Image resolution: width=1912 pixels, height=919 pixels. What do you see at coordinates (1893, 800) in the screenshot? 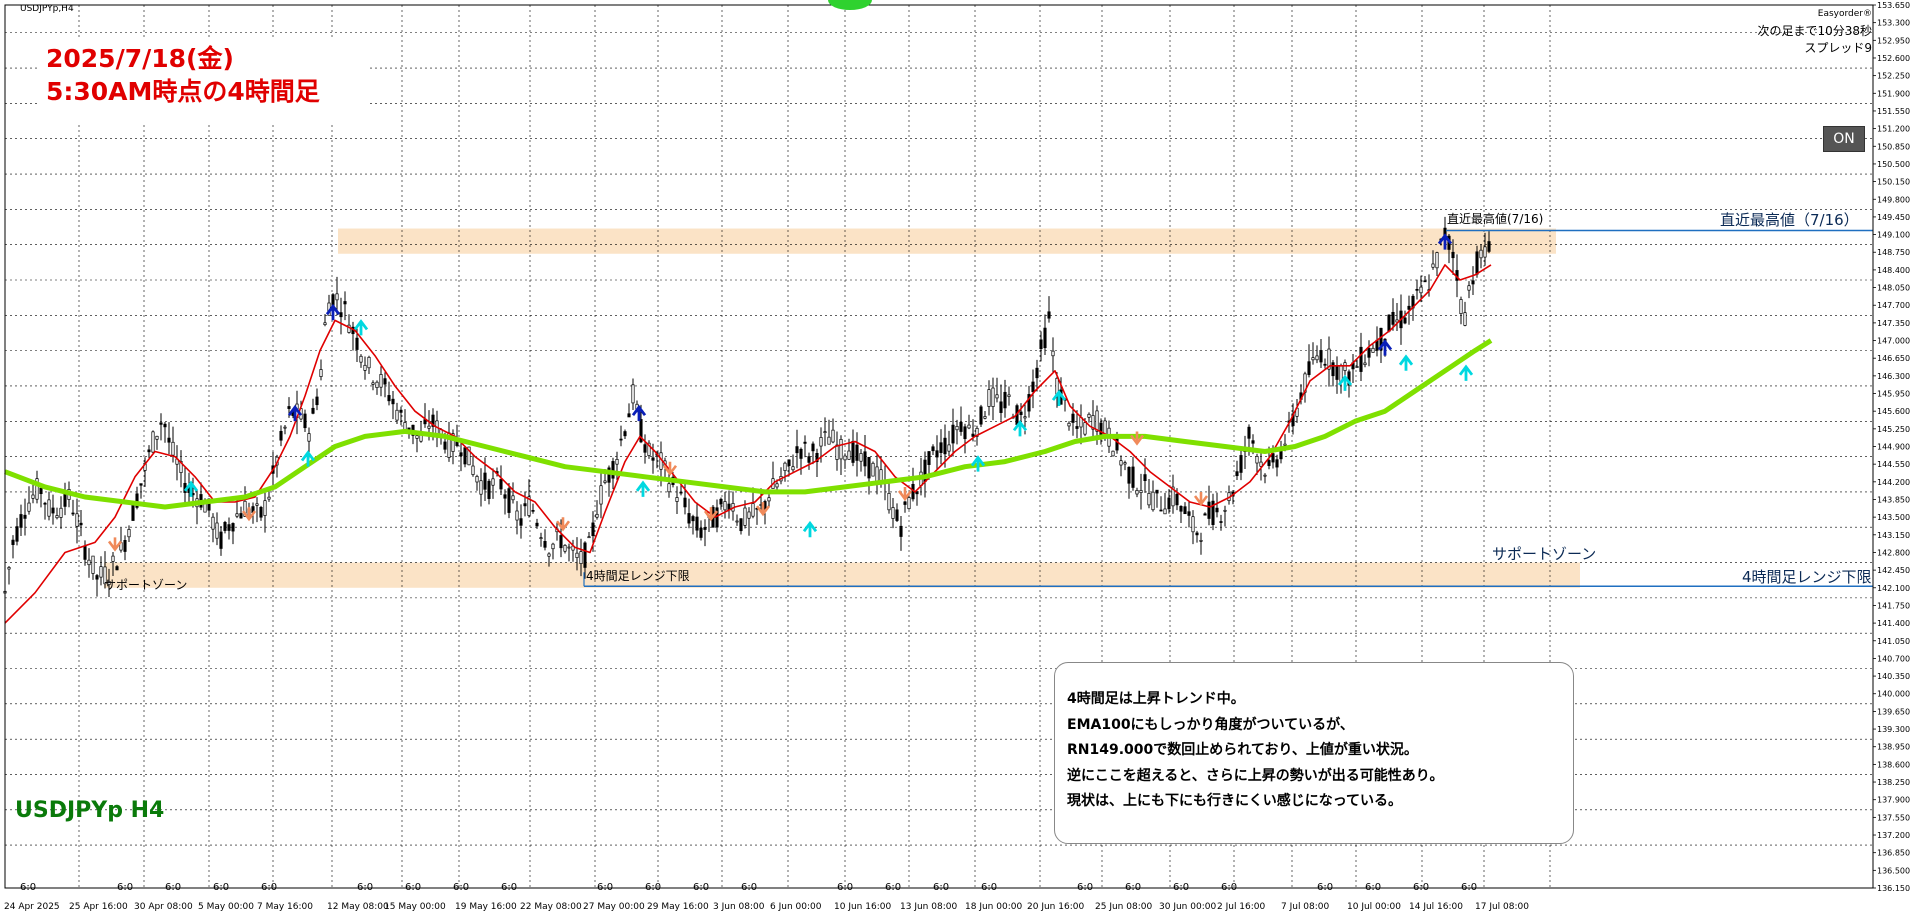
I see `y-tick-label: 137.900` at bounding box center [1893, 800].